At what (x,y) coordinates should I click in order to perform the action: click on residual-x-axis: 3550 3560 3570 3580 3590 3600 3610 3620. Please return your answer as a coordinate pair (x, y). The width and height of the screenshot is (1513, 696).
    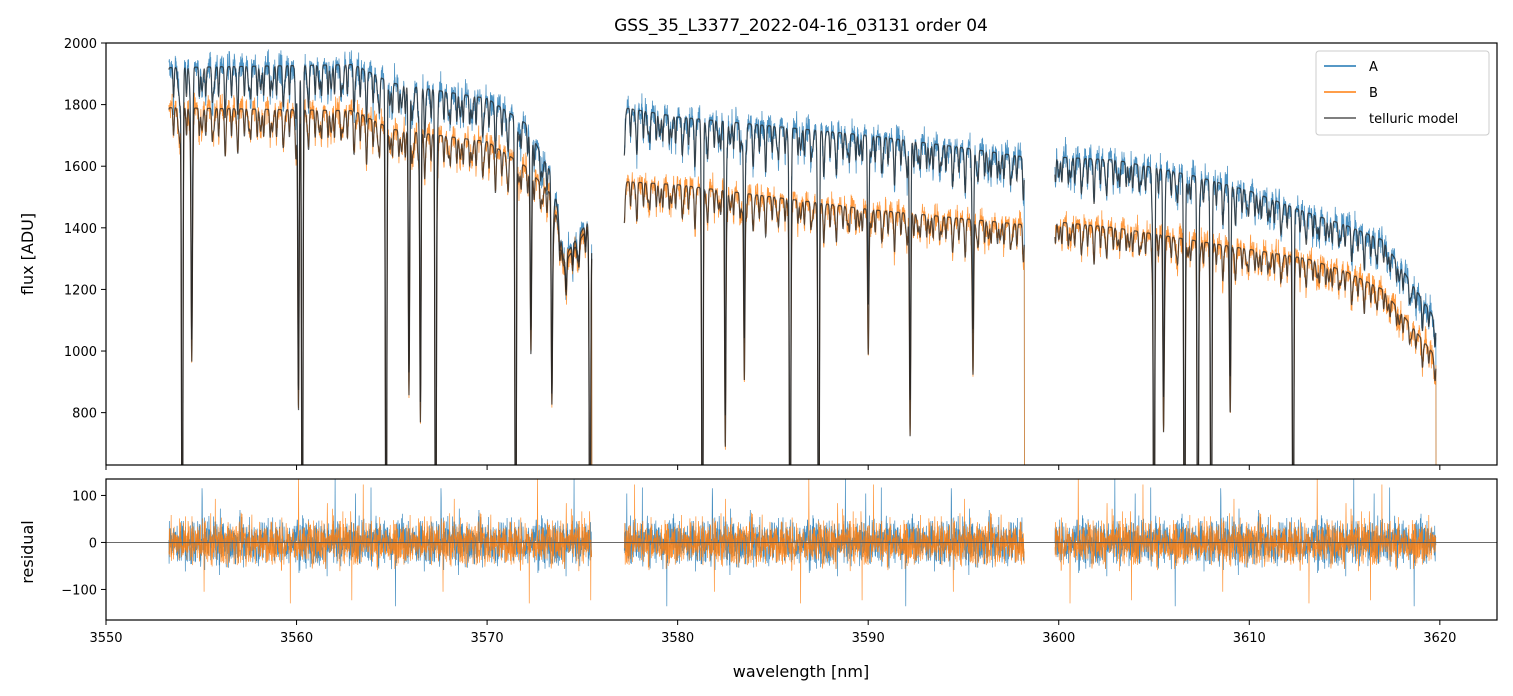
    Looking at the image, I should click on (772, 633).